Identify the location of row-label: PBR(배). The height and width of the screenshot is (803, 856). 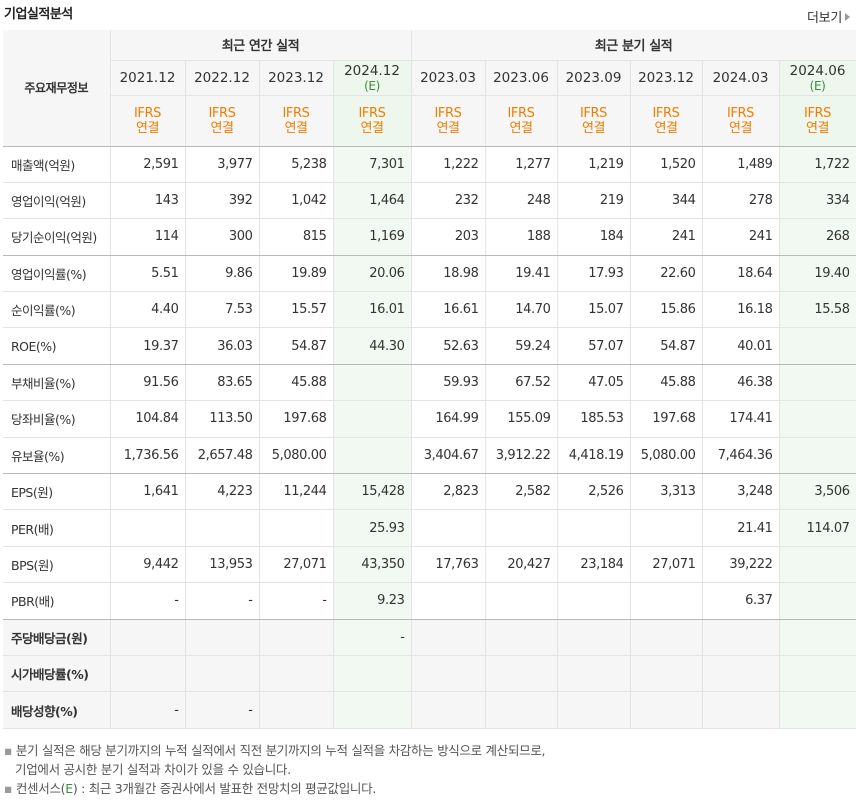
(57, 601).